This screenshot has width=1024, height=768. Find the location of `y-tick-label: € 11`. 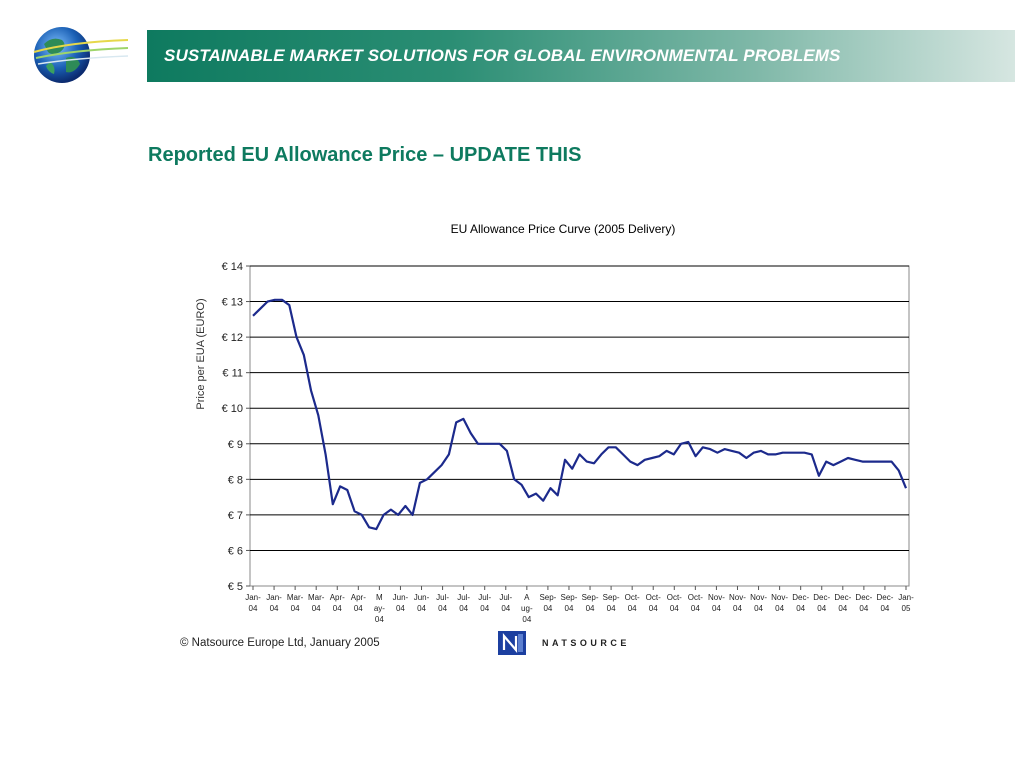

y-tick-label: € 11 is located at coordinates (232, 374).